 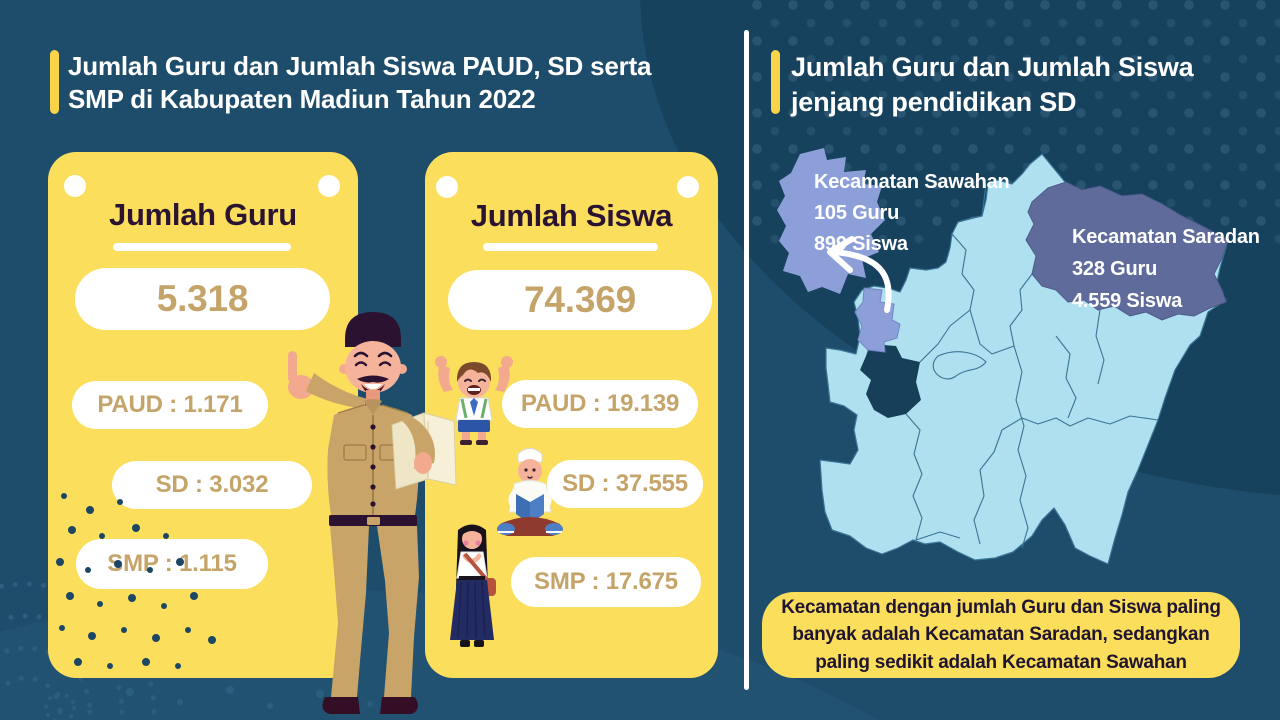 I want to click on siswa-paud-pill: PAUD : 19.139, so click(x=600, y=404).